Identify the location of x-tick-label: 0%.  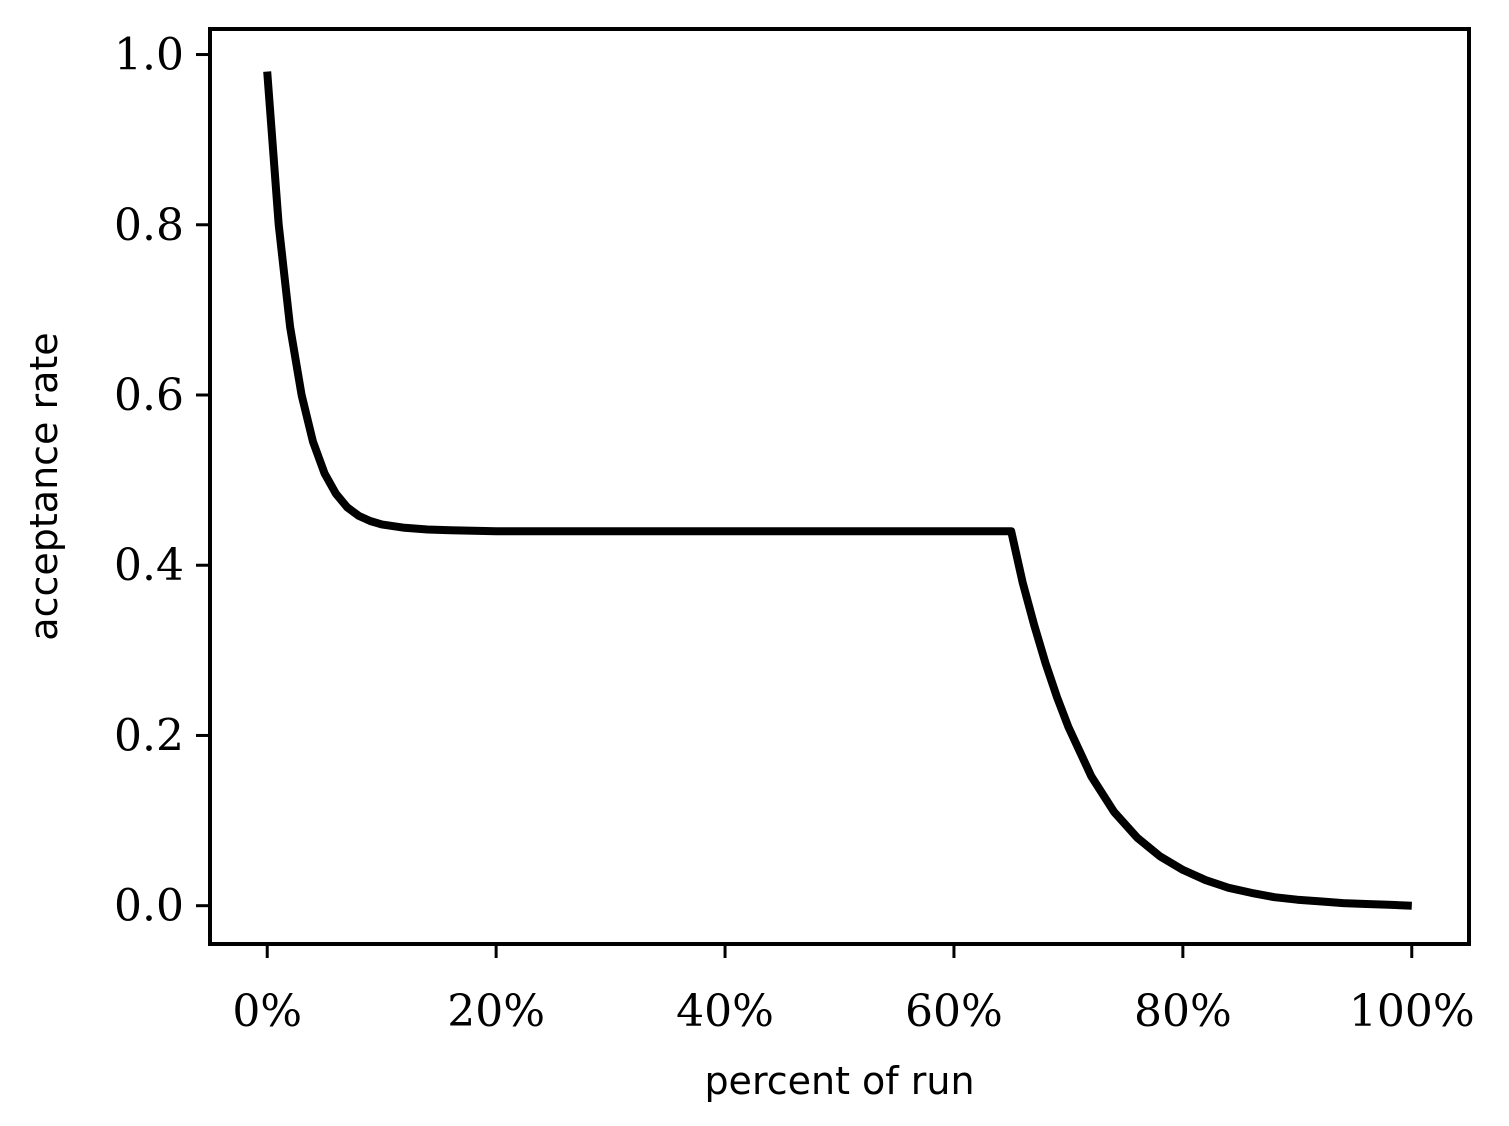
(267, 1011).